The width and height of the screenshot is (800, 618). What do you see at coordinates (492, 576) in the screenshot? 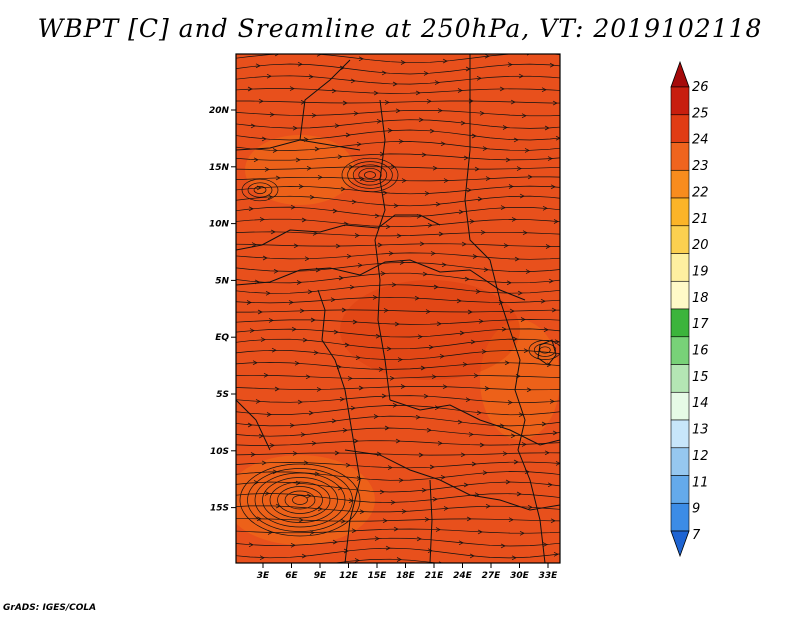
I see `lon-tick-label: 27E` at bounding box center [492, 576].